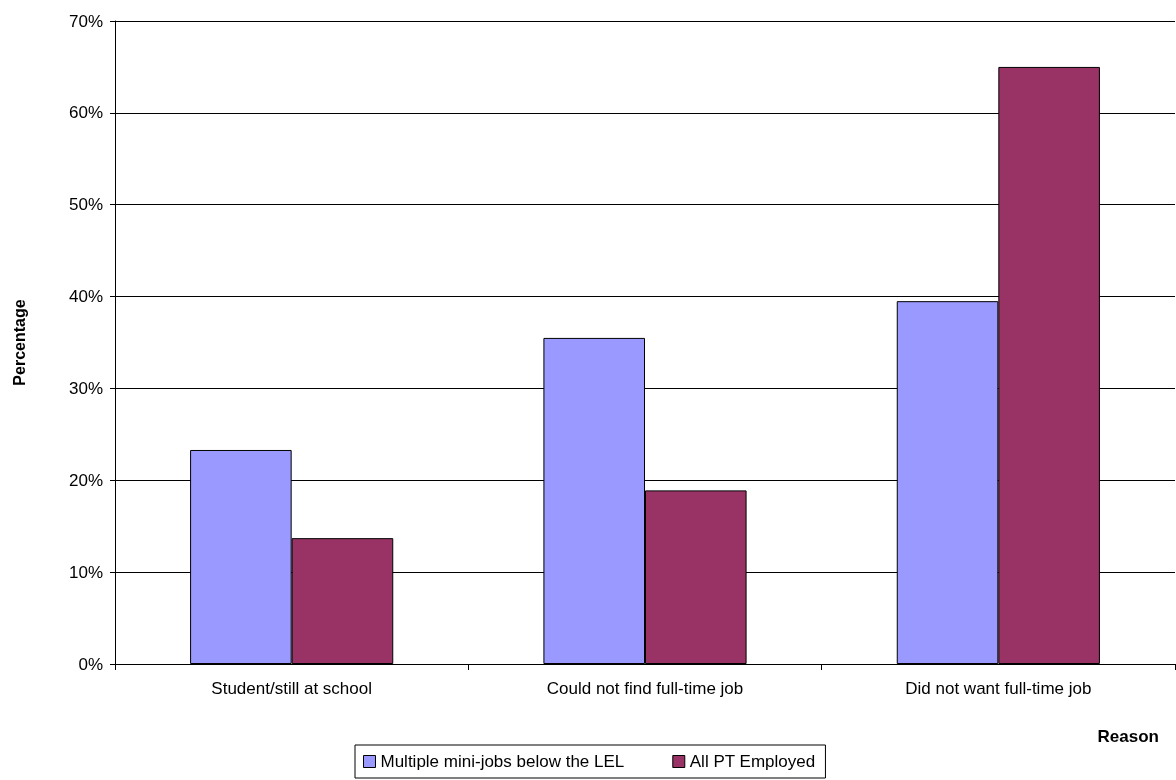 This screenshot has width=1176, height=780. I want to click on y-tick-label: 30%, so click(85, 388).